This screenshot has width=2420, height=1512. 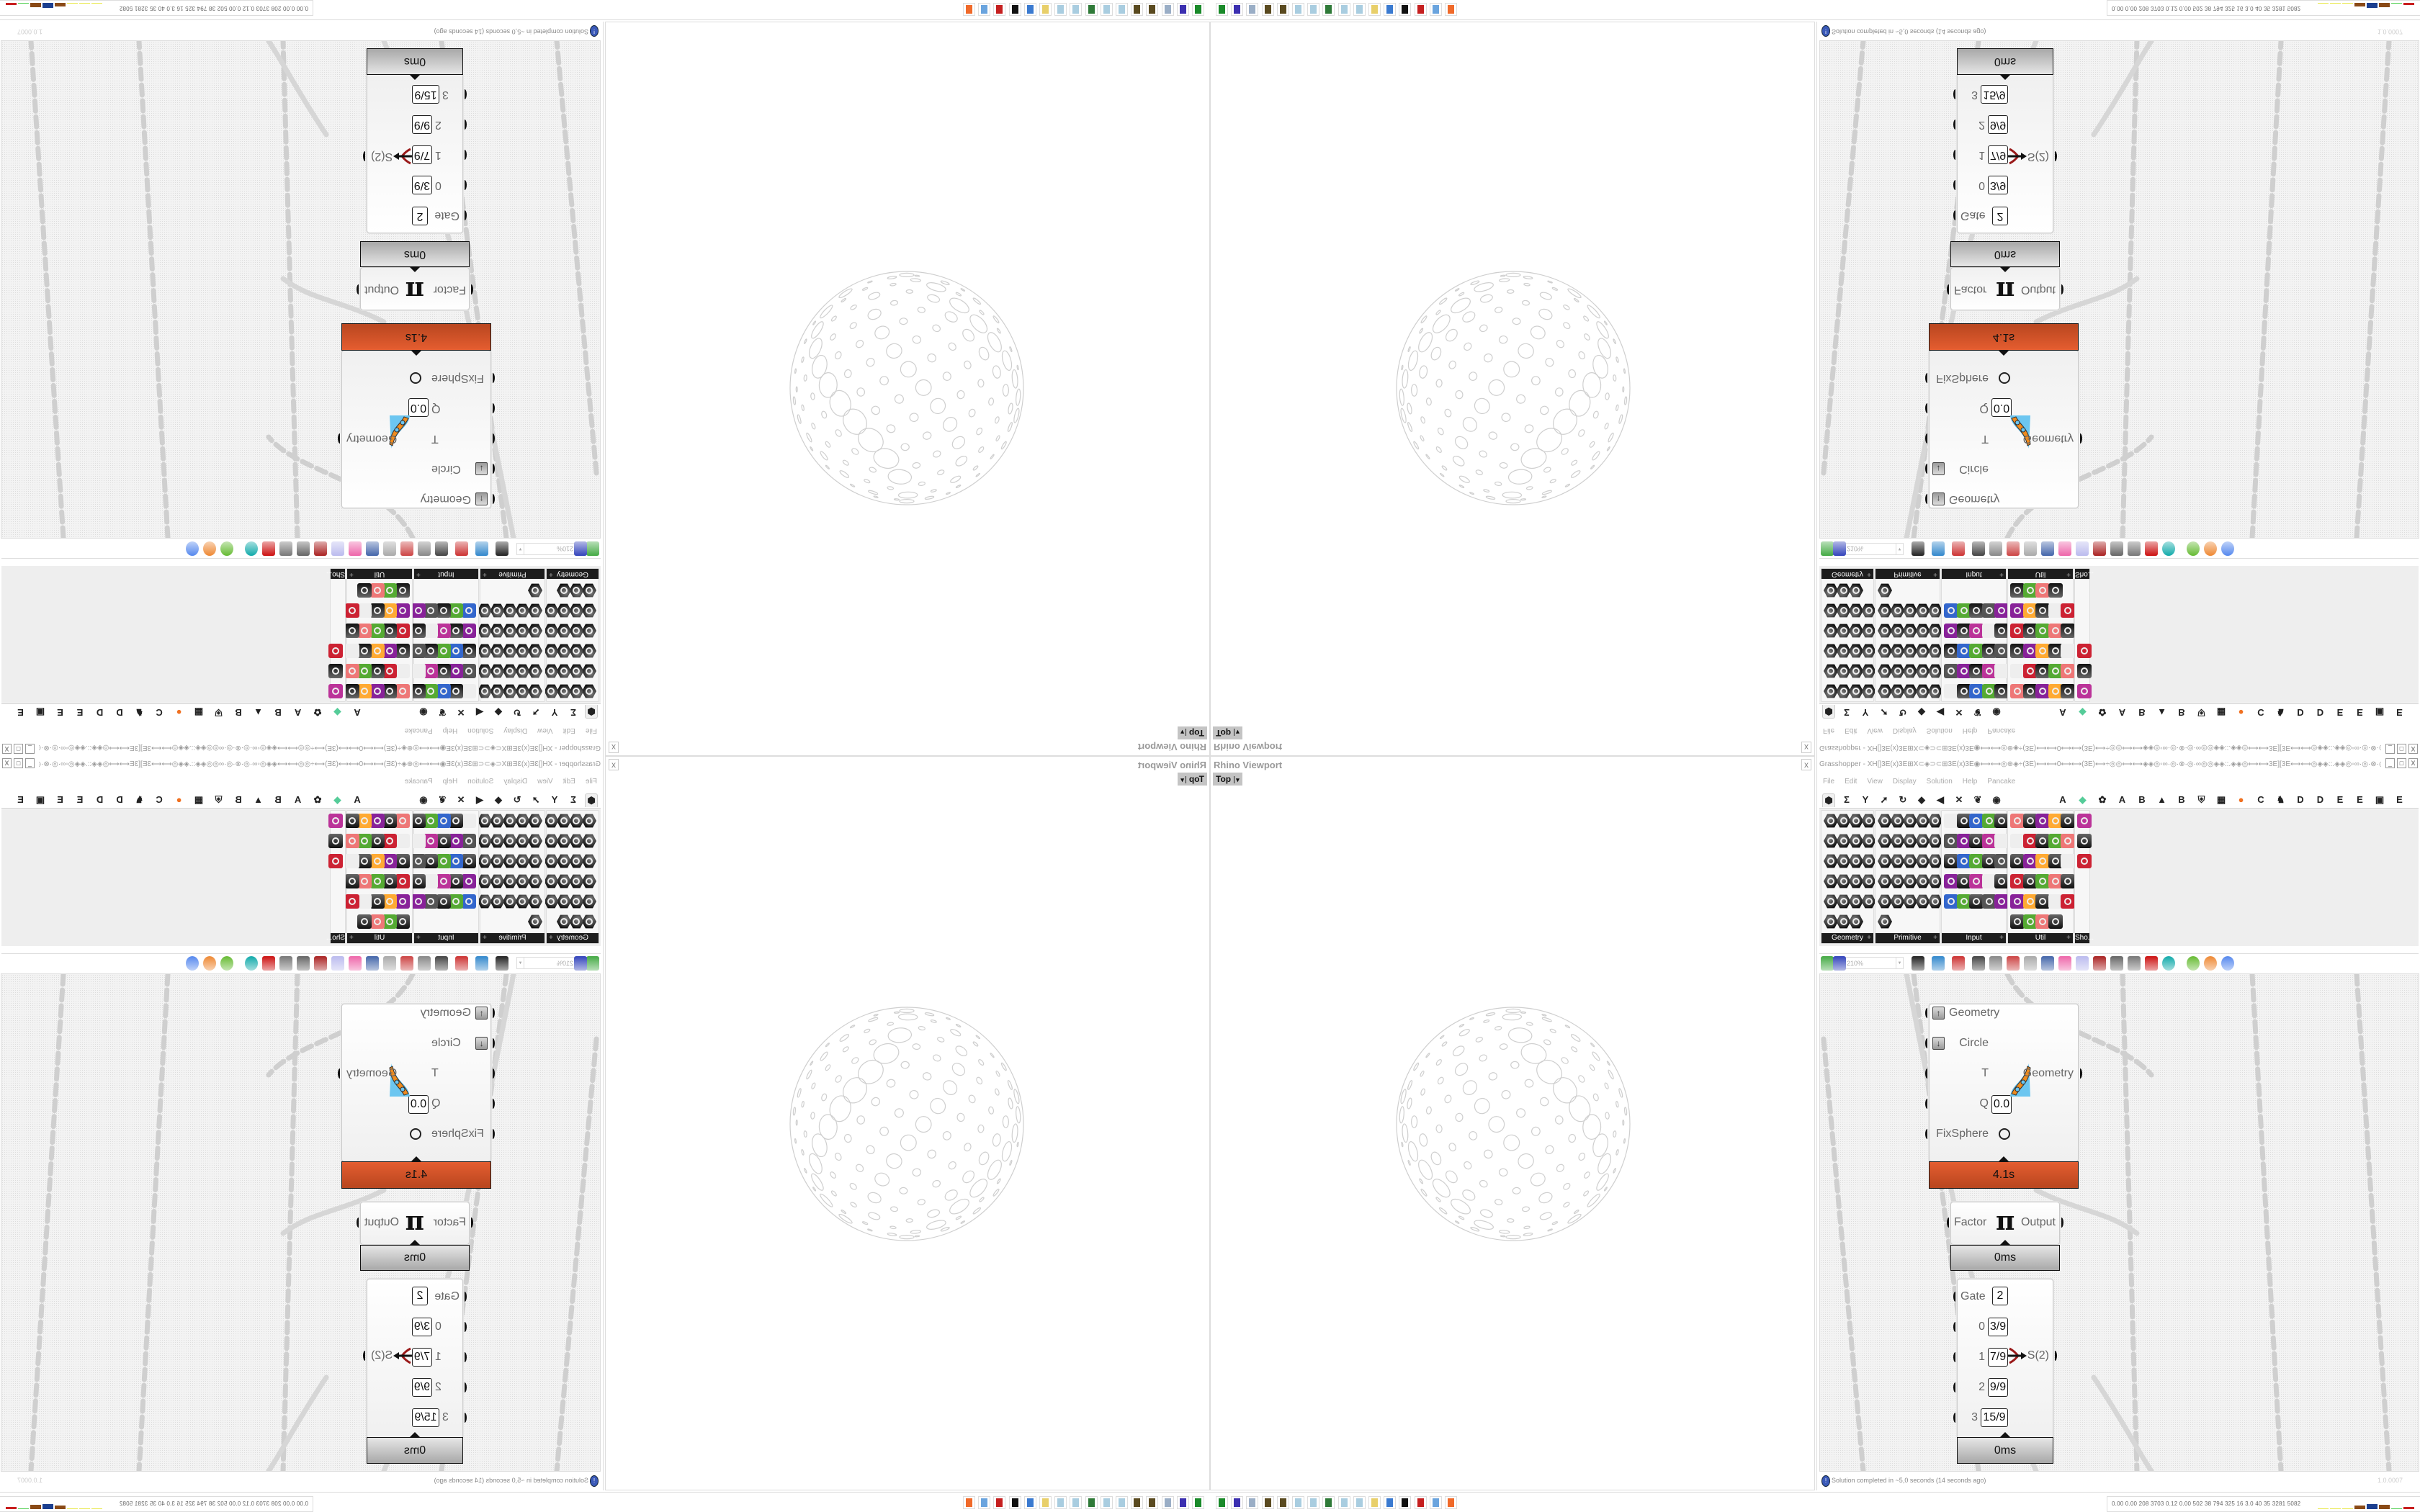 I want to click on group-icon, so click(x=1869, y=610).